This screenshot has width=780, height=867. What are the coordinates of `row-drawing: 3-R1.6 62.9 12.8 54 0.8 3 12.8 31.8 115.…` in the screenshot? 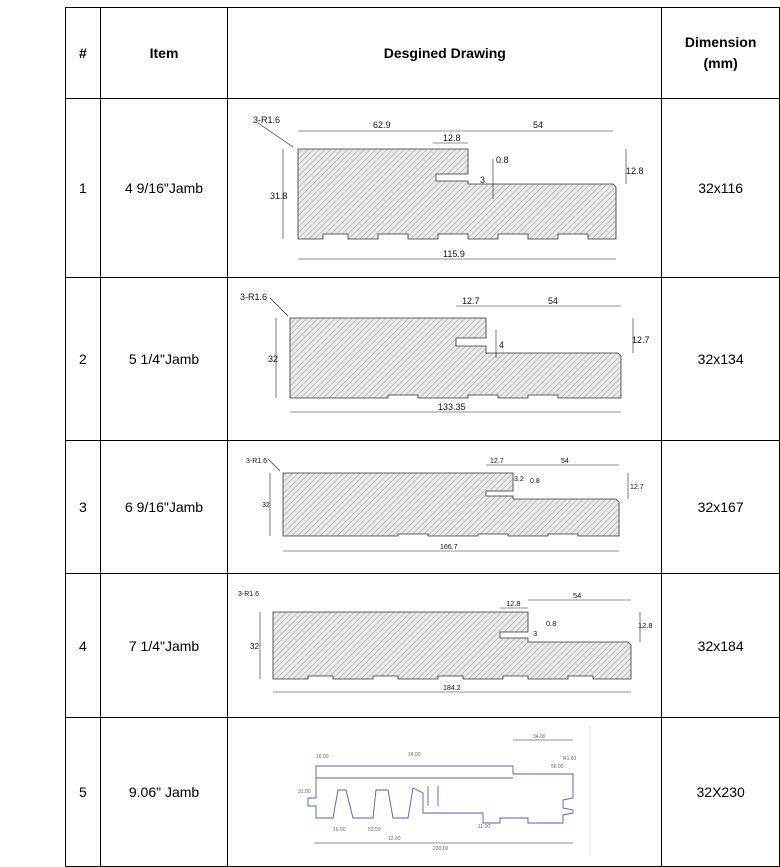 It's located at (445, 188).